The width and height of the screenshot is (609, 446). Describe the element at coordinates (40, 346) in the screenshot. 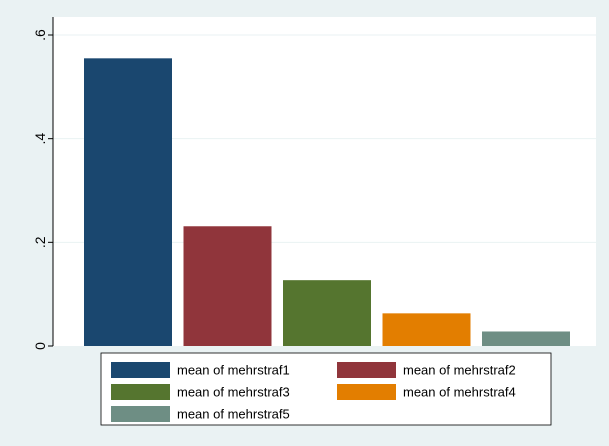

I see `y-tick-label: 0` at that location.